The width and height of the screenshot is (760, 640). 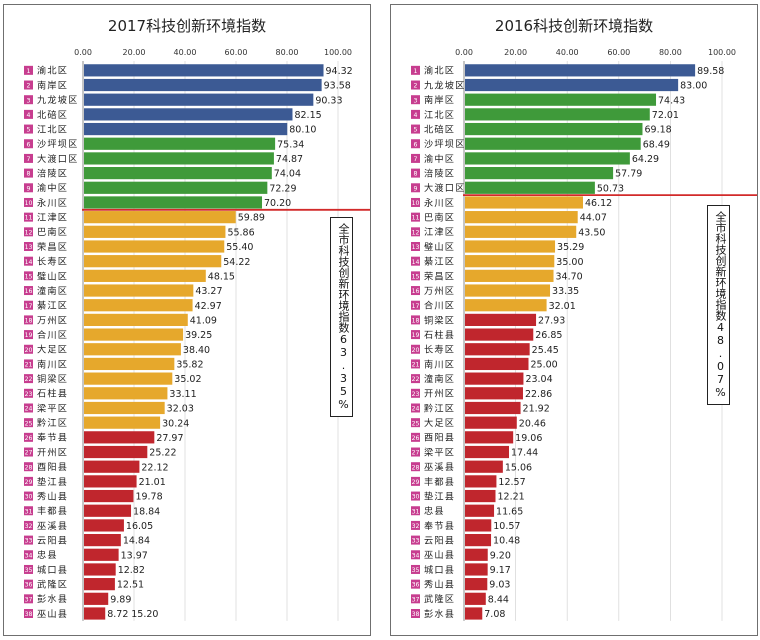 What do you see at coordinates (416, 541) in the screenshot?
I see `rank-label: 33` at bounding box center [416, 541].